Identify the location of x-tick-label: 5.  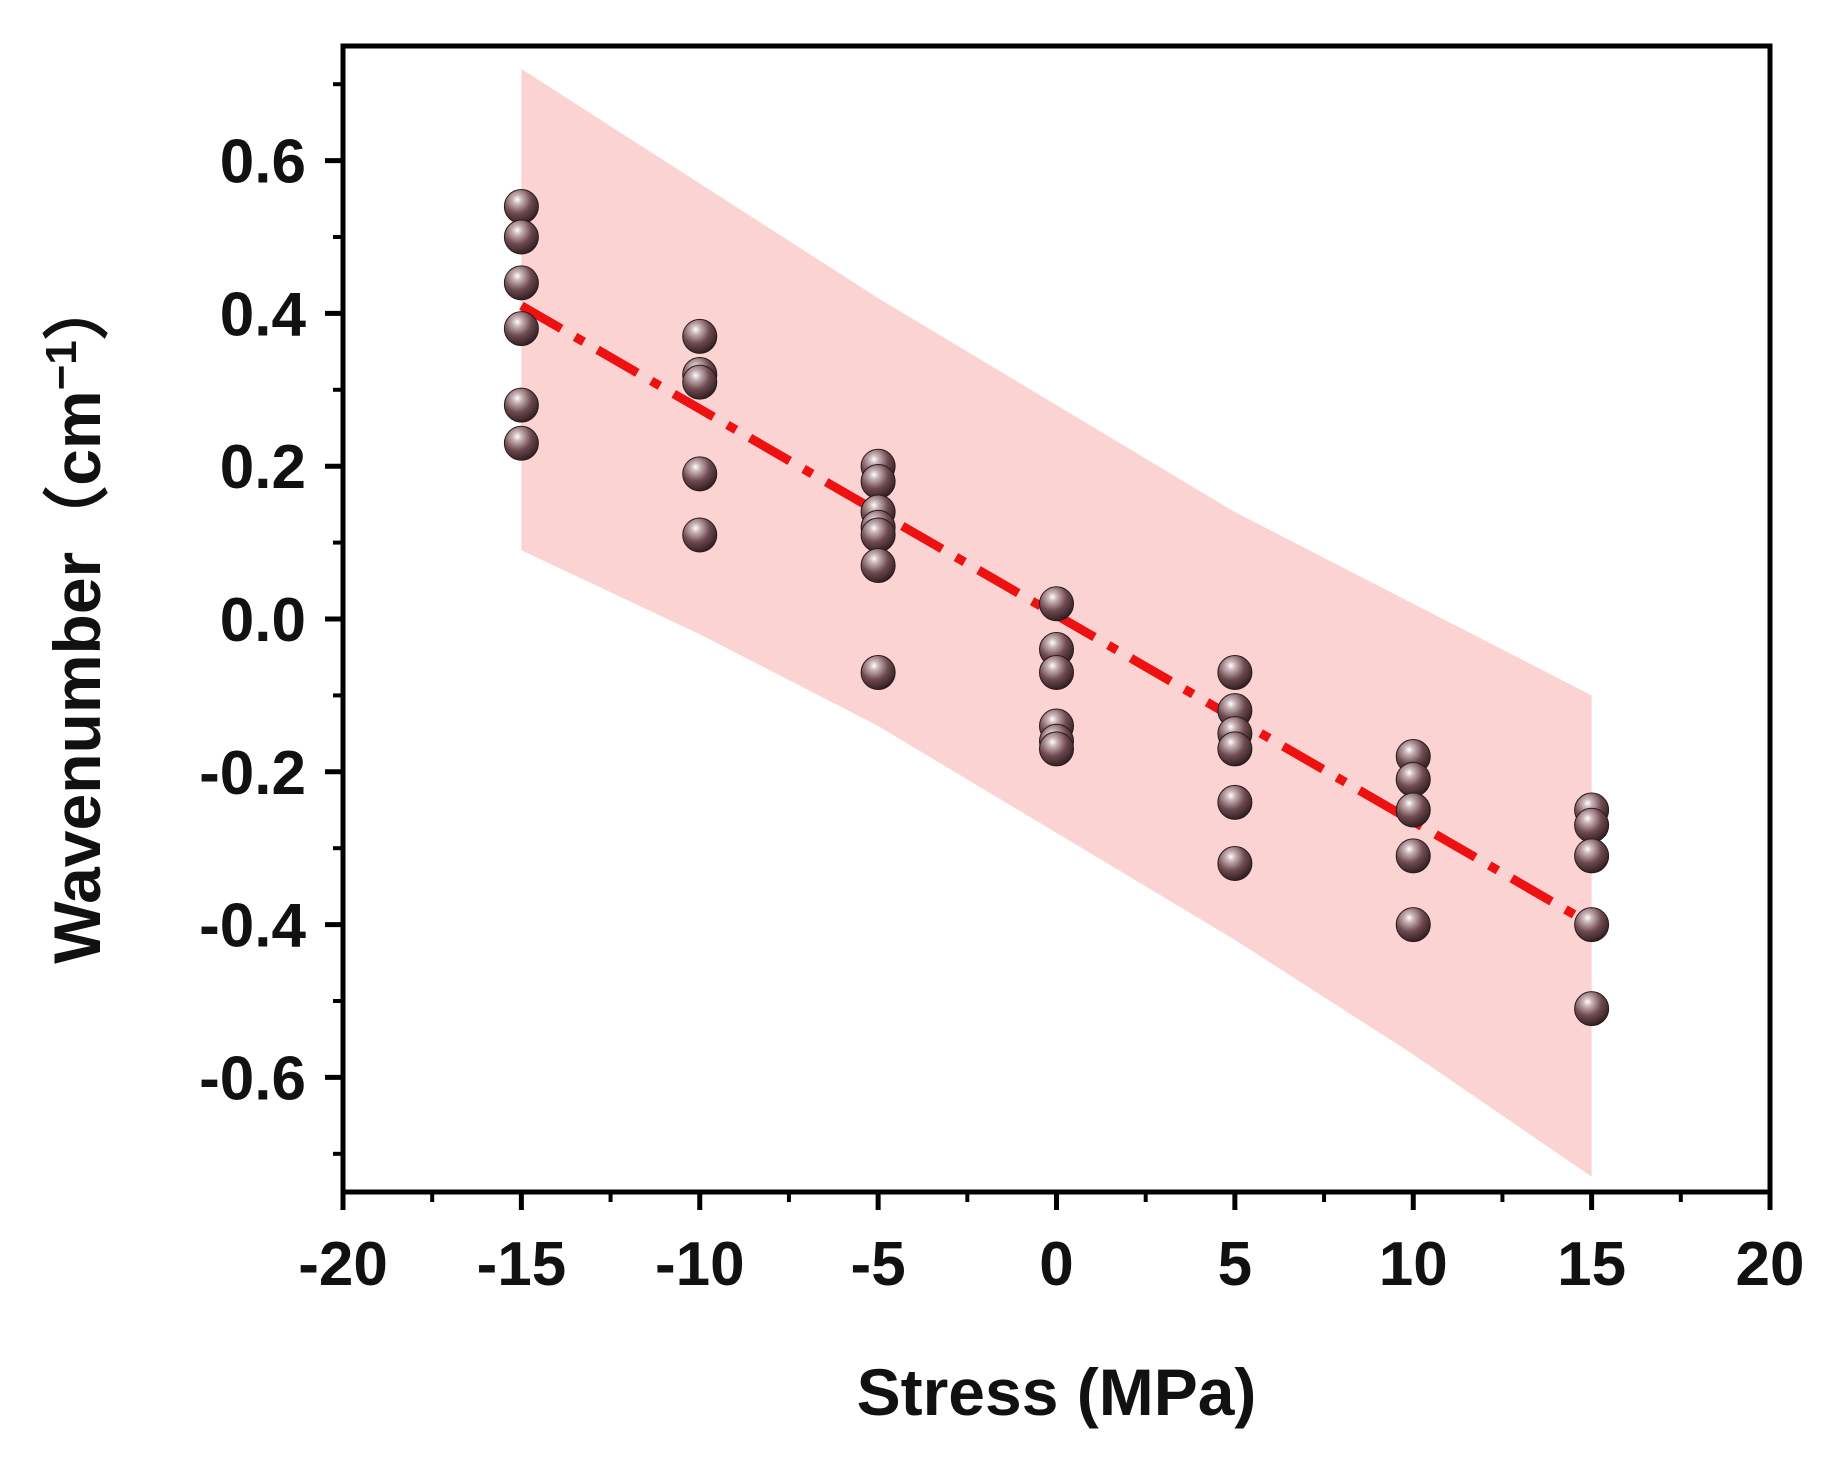
(1235, 1264).